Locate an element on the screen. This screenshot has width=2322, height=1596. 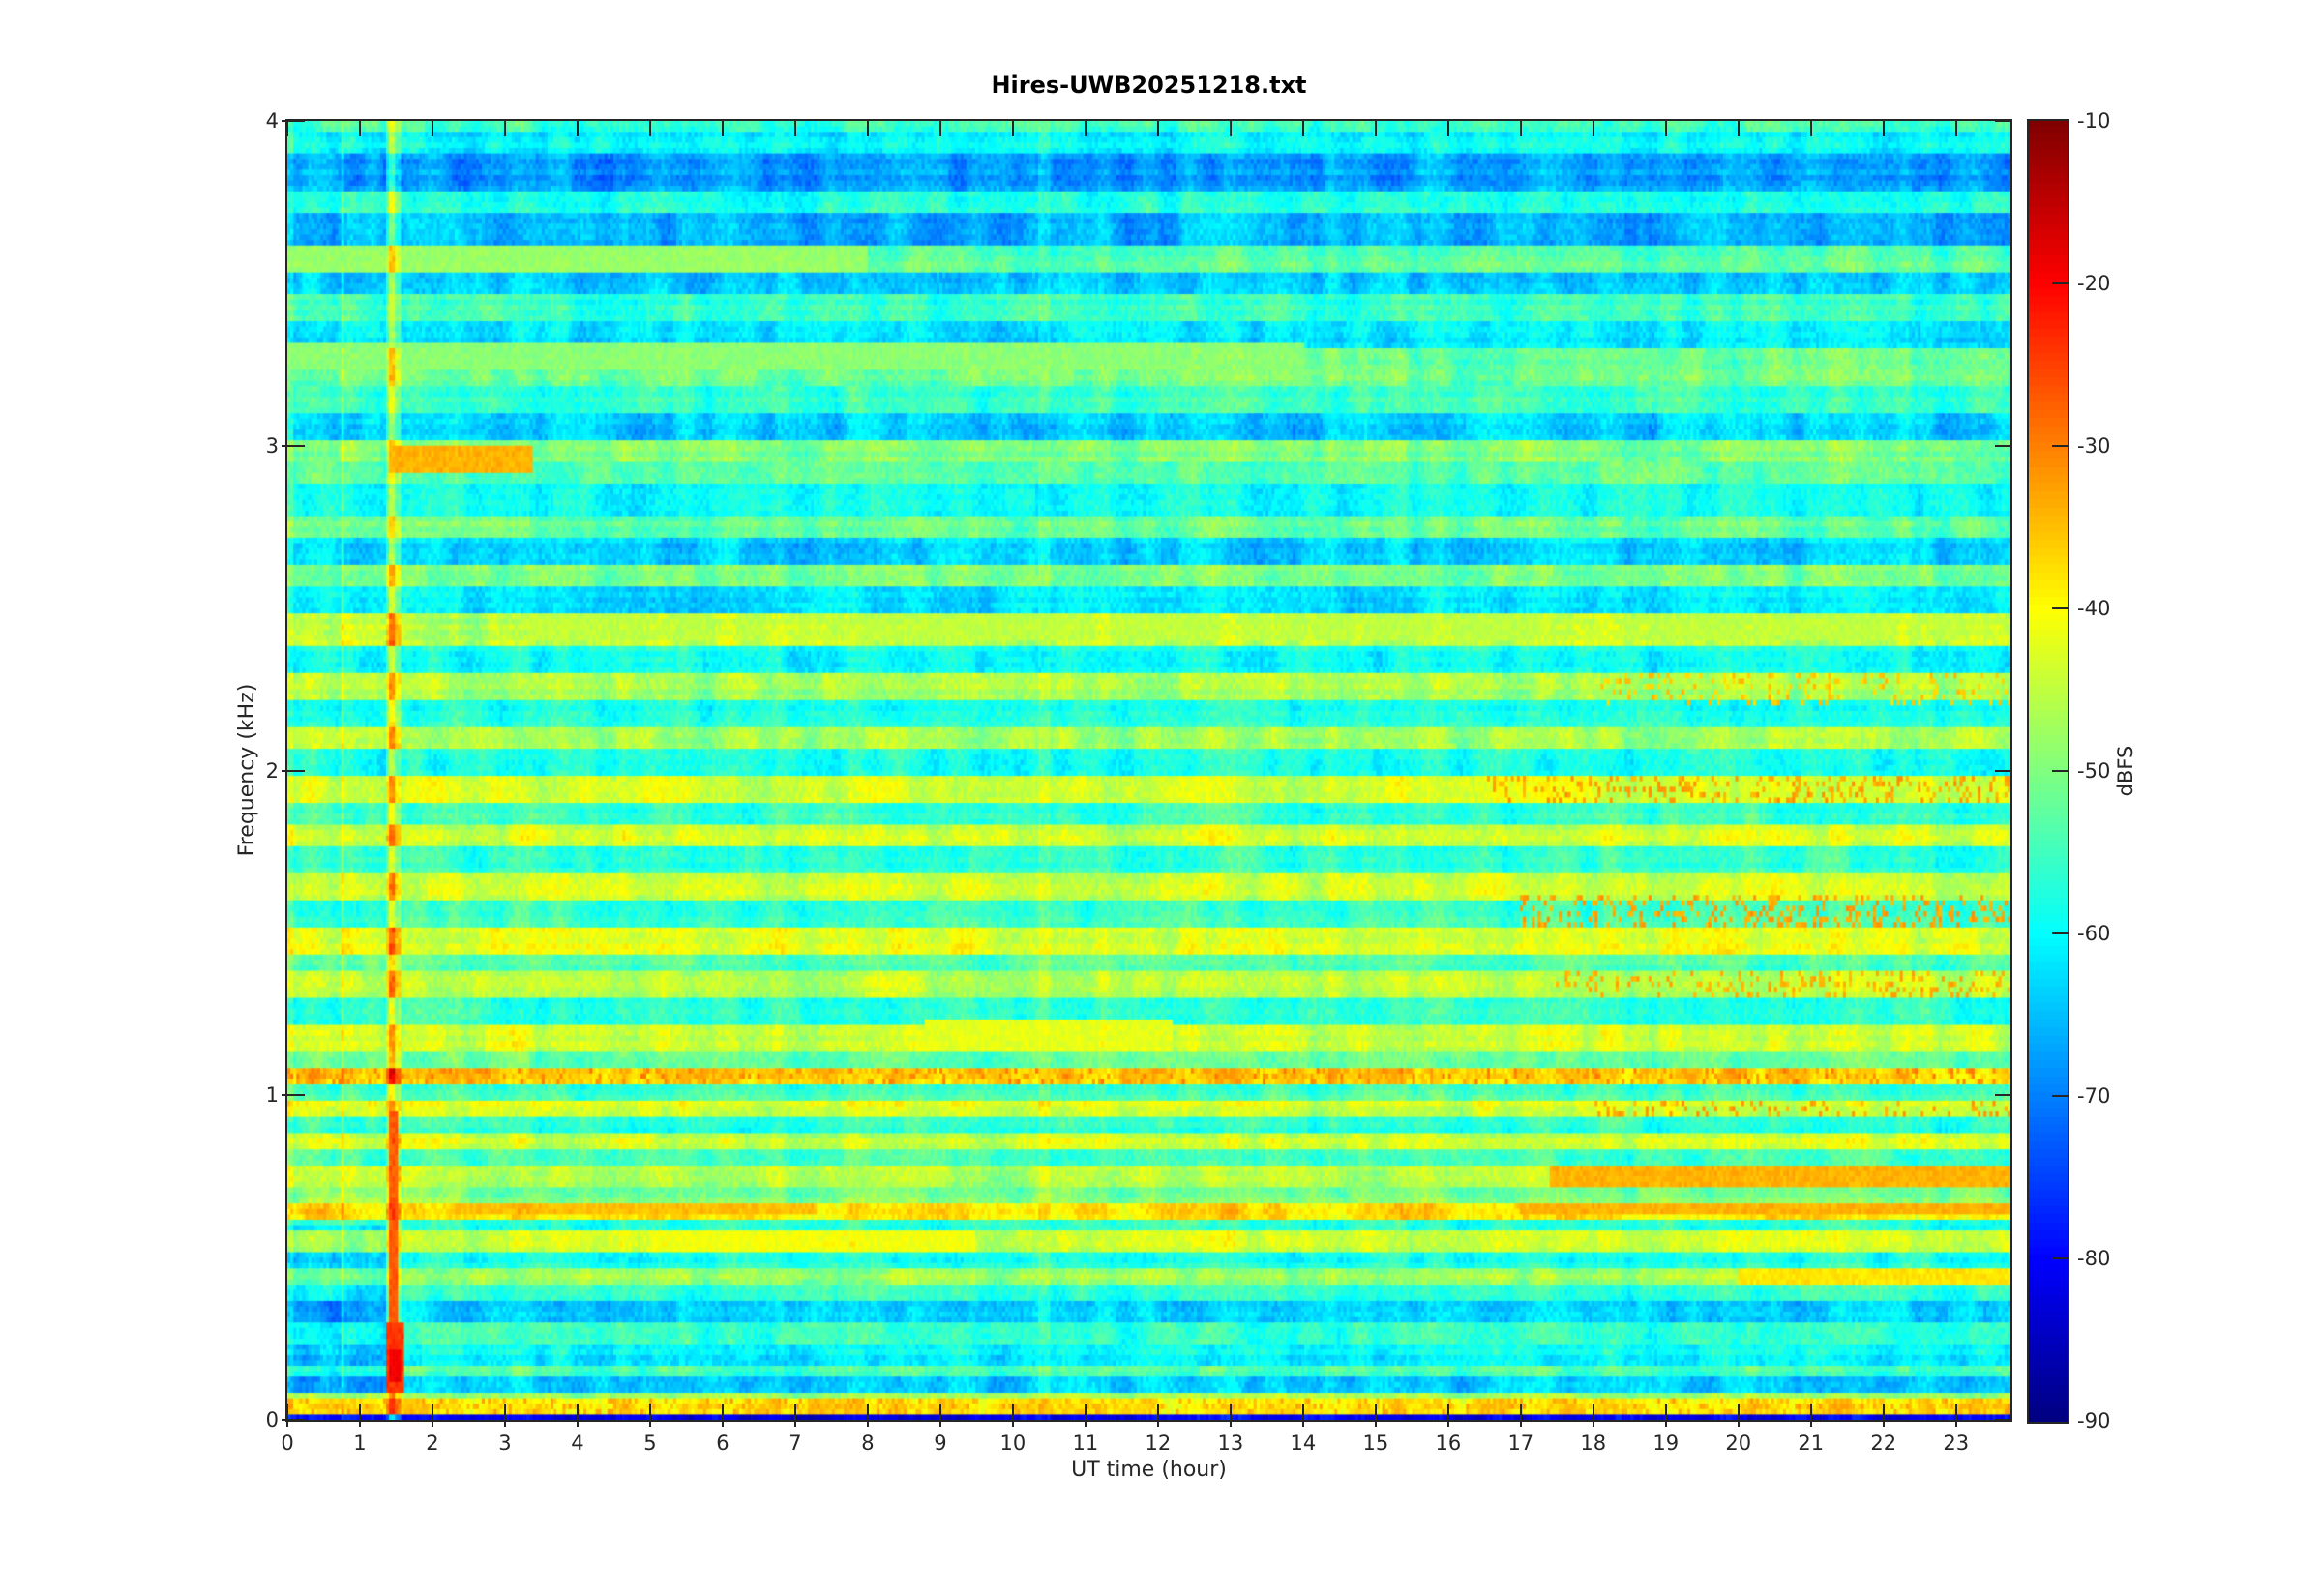
colorbar-tick-label: -50 is located at coordinates (2094, 771).